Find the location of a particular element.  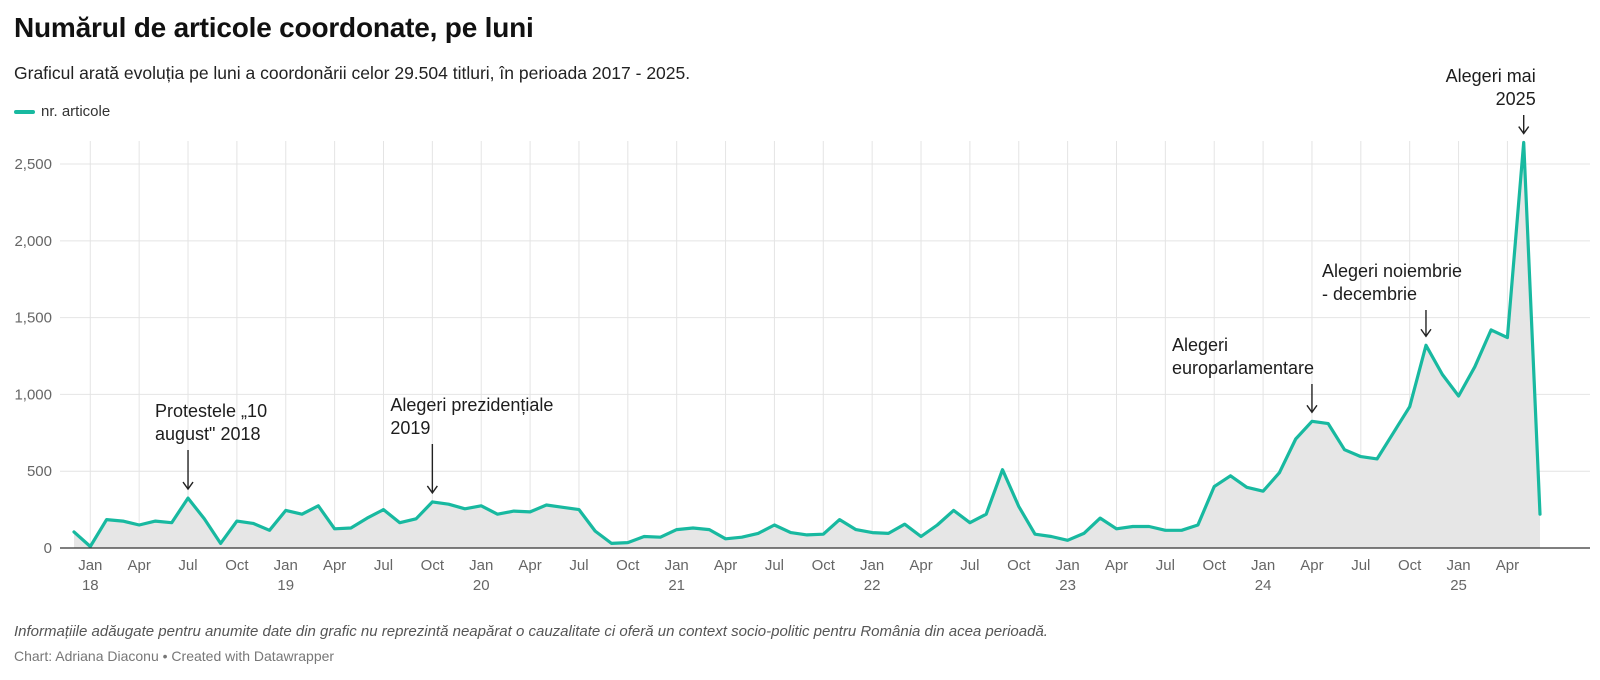

annotation-text: Alegeri mai is located at coordinates (1491, 76).